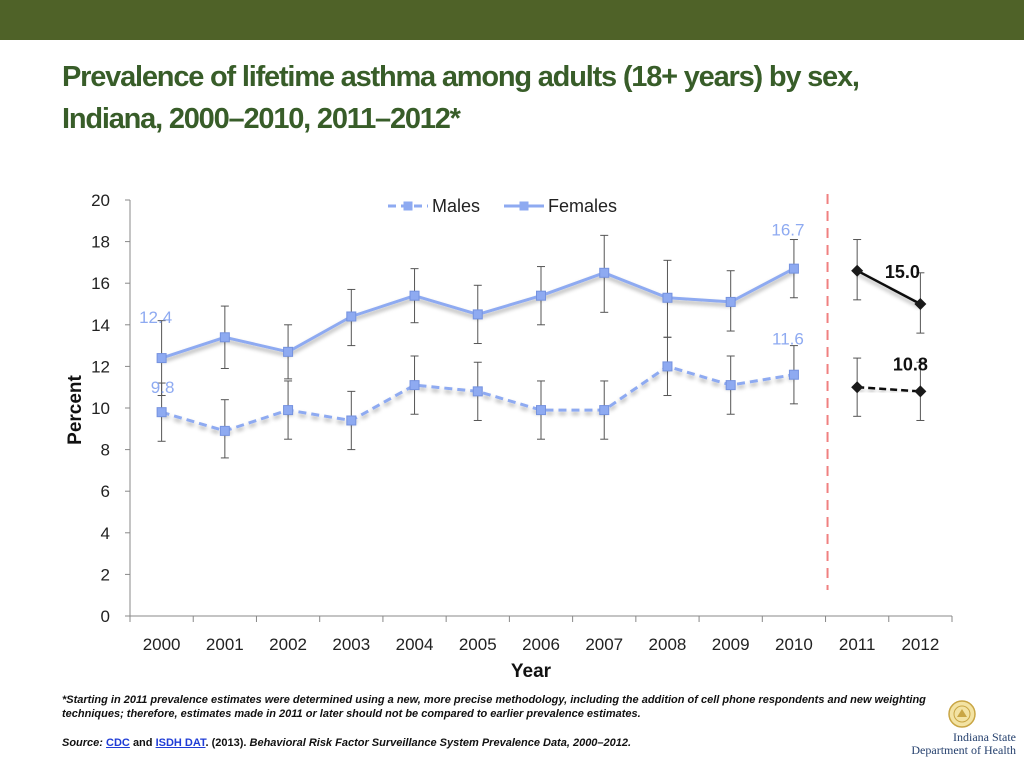 Image resolution: width=1024 pixels, height=768 pixels. Describe the element at coordinates (794, 644) in the screenshot. I see `x-tick-label: 2010` at that location.